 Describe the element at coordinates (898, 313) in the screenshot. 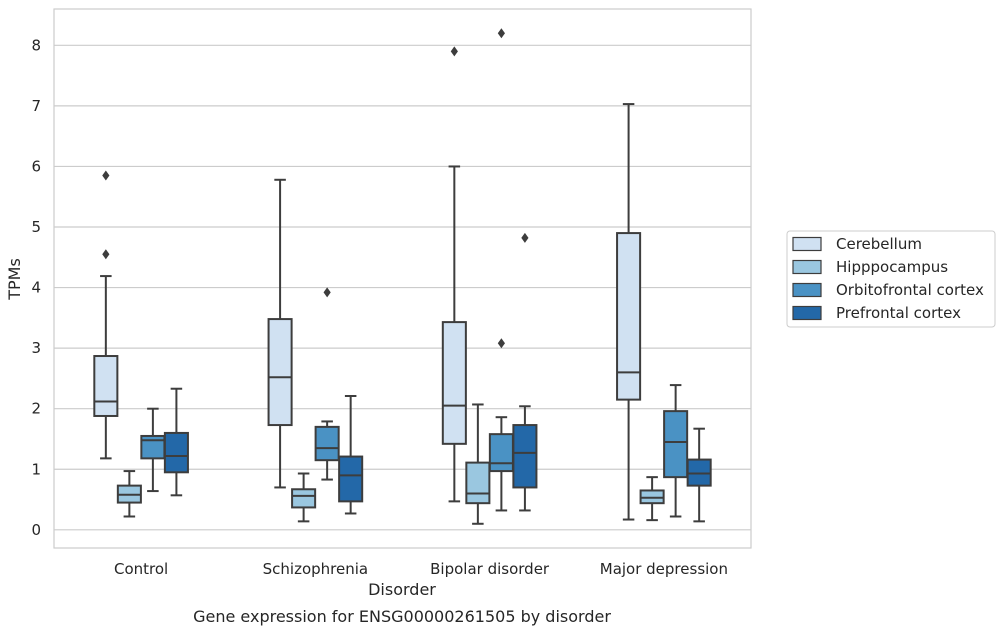

I see `legend-label: Prefrontal cortex` at that location.